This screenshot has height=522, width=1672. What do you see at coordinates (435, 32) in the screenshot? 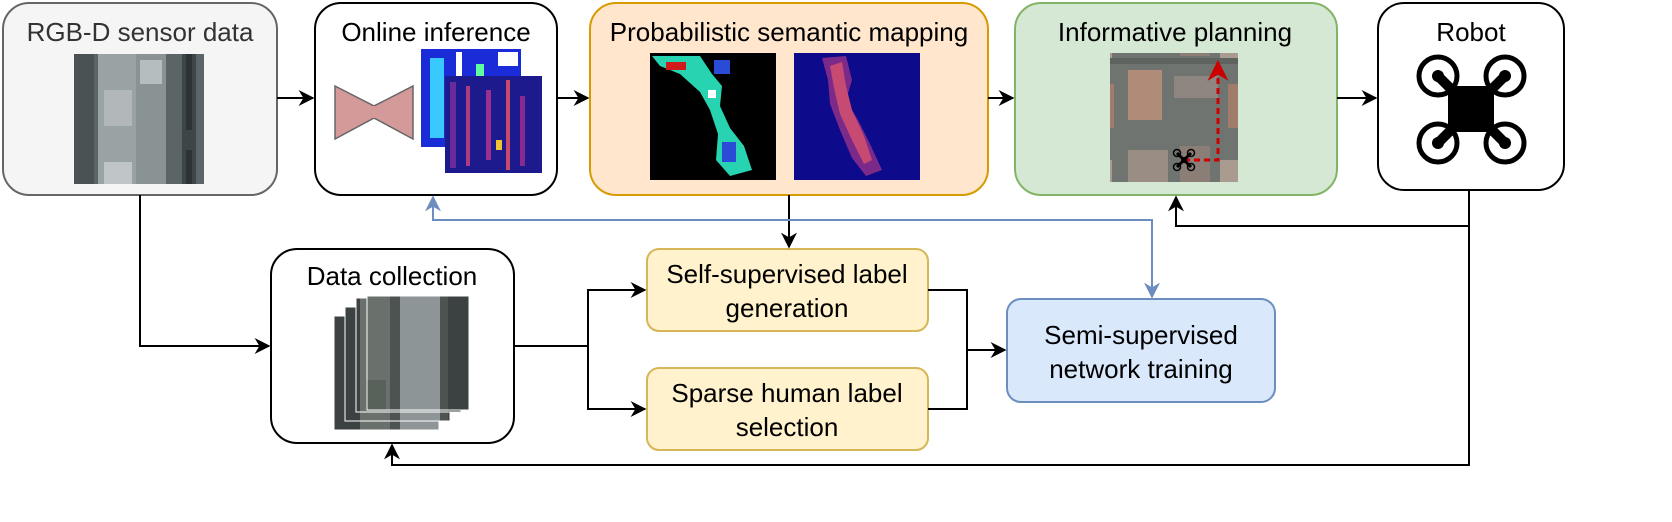
I see `online-inference-title: Online inference` at bounding box center [435, 32].